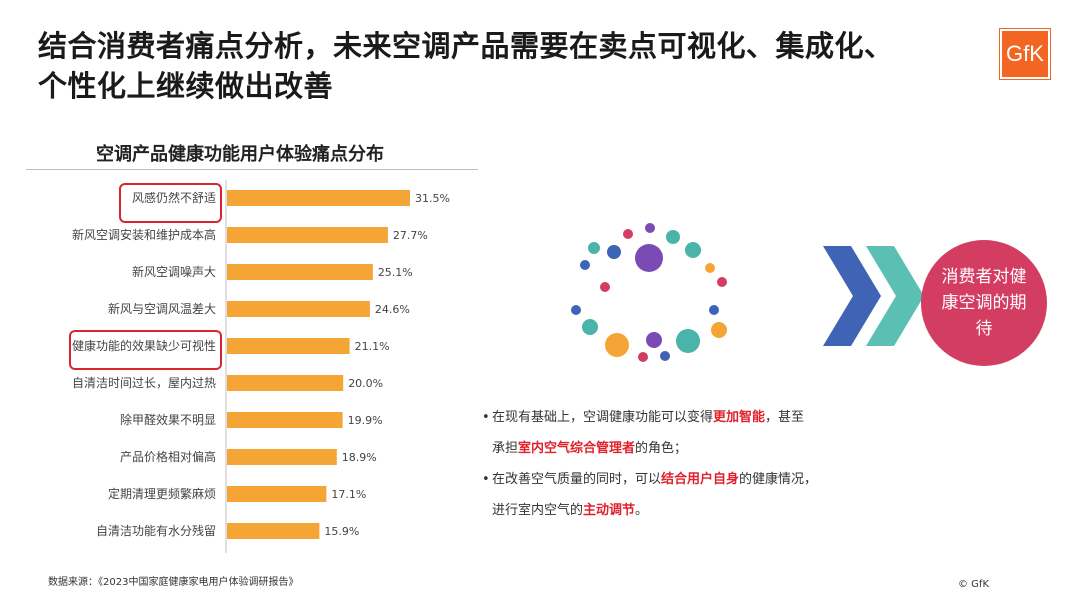 Image resolution: width=1080 pixels, height=607 pixels. What do you see at coordinates (365, 383) in the screenshot?
I see `value-label-5: 20.0%` at bounding box center [365, 383].